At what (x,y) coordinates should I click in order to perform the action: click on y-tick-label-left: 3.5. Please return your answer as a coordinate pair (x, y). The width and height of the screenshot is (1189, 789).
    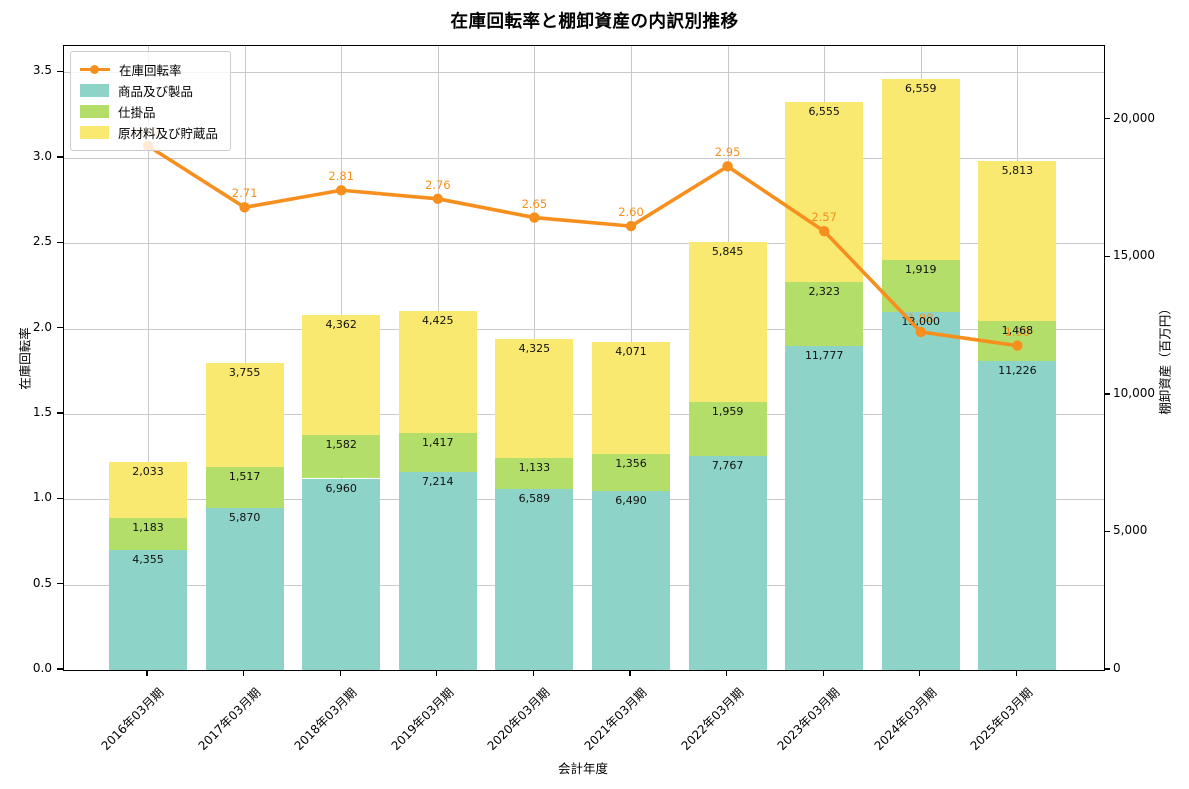
    Looking at the image, I should click on (42, 70).